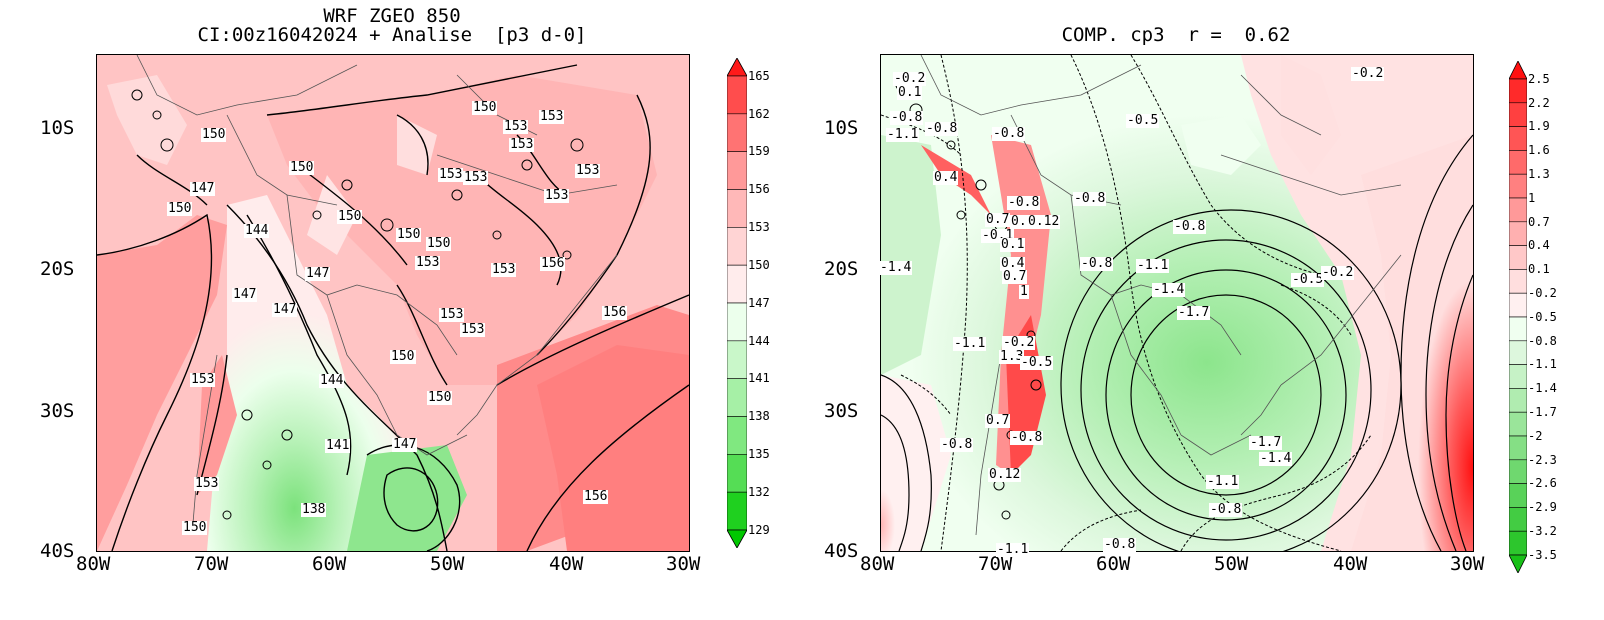  Describe the element at coordinates (1539, 174) in the screenshot. I see `colorbar-label: 1.3` at that location.